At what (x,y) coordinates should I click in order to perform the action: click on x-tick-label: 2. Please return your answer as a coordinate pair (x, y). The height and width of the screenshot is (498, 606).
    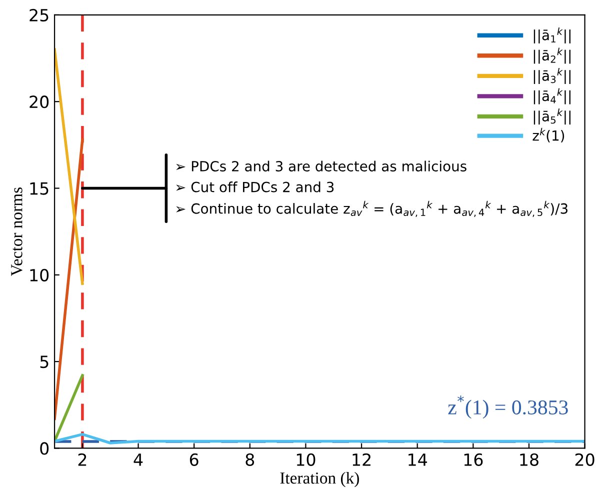
    Looking at the image, I should click on (82, 459).